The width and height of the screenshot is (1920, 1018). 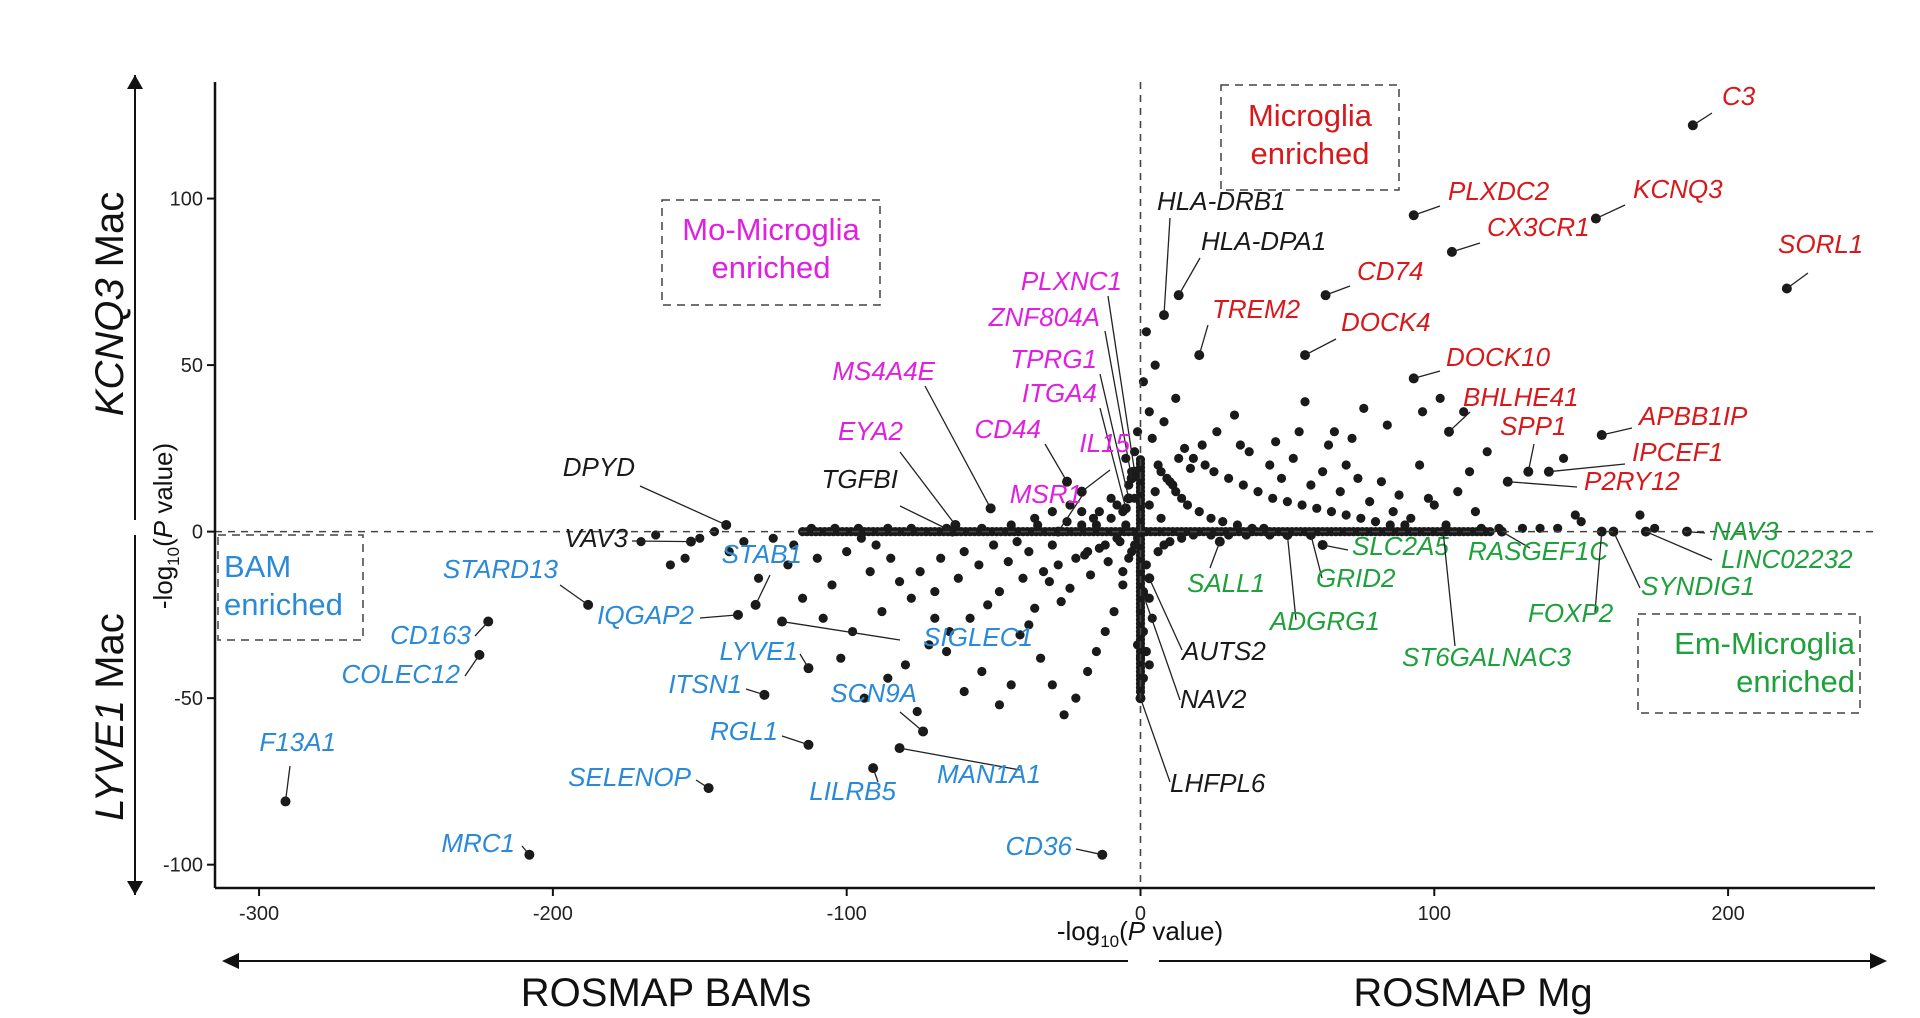 I want to click on gene-label: SPP1, so click(x=1533, y=426).